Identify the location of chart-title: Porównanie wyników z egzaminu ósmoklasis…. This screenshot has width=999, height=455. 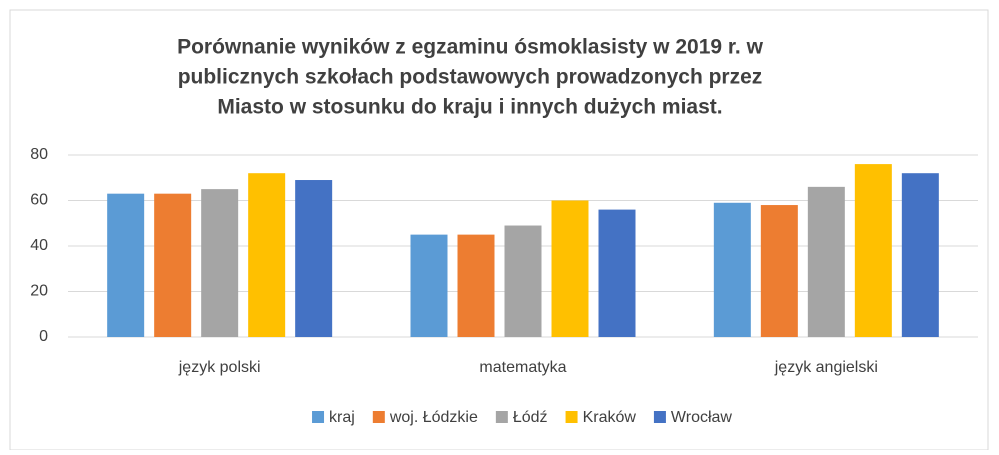
(470, 47).